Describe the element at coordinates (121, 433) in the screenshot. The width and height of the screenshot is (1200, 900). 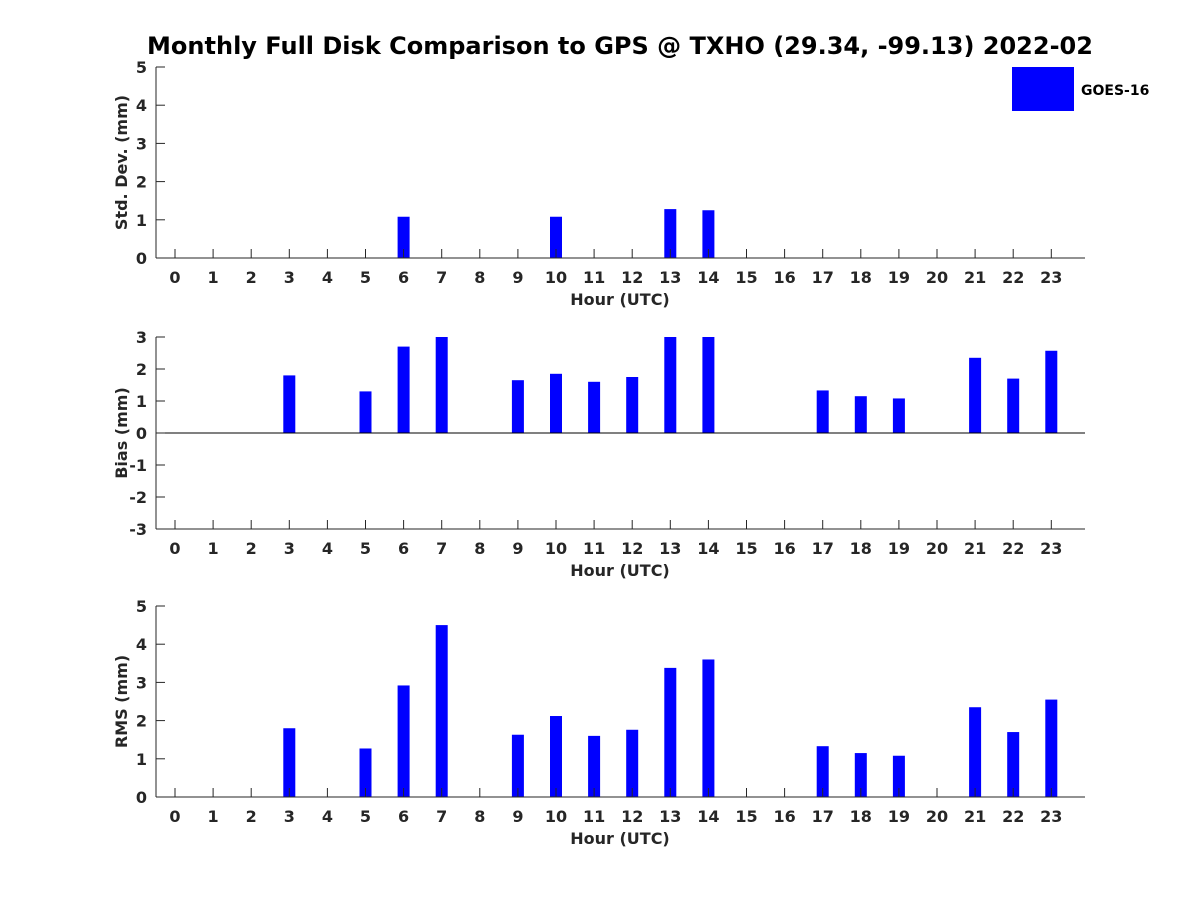
I see `y-axis-label: Bias (mm)` at that location.